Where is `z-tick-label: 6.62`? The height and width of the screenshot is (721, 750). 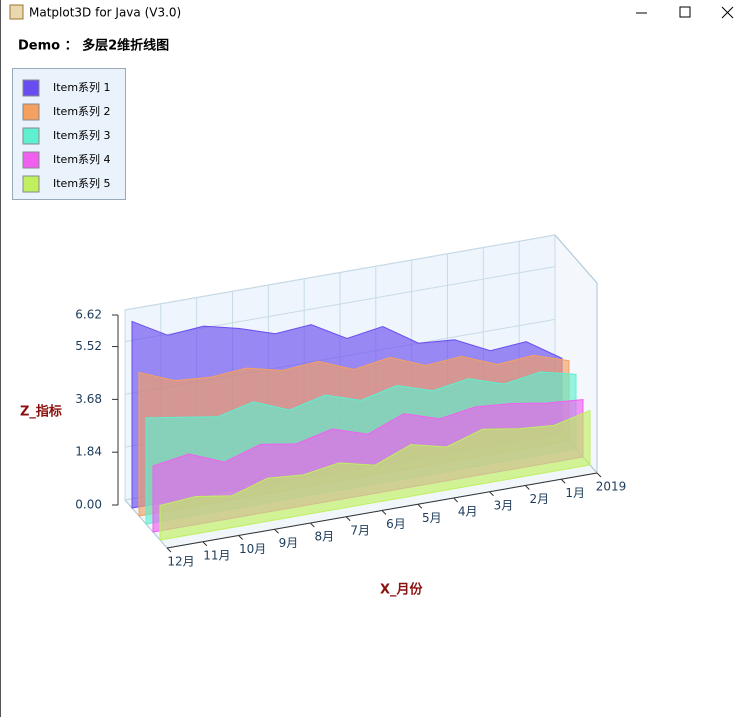
z-tick-label: 6.62 is located at coordinates (88, 315).